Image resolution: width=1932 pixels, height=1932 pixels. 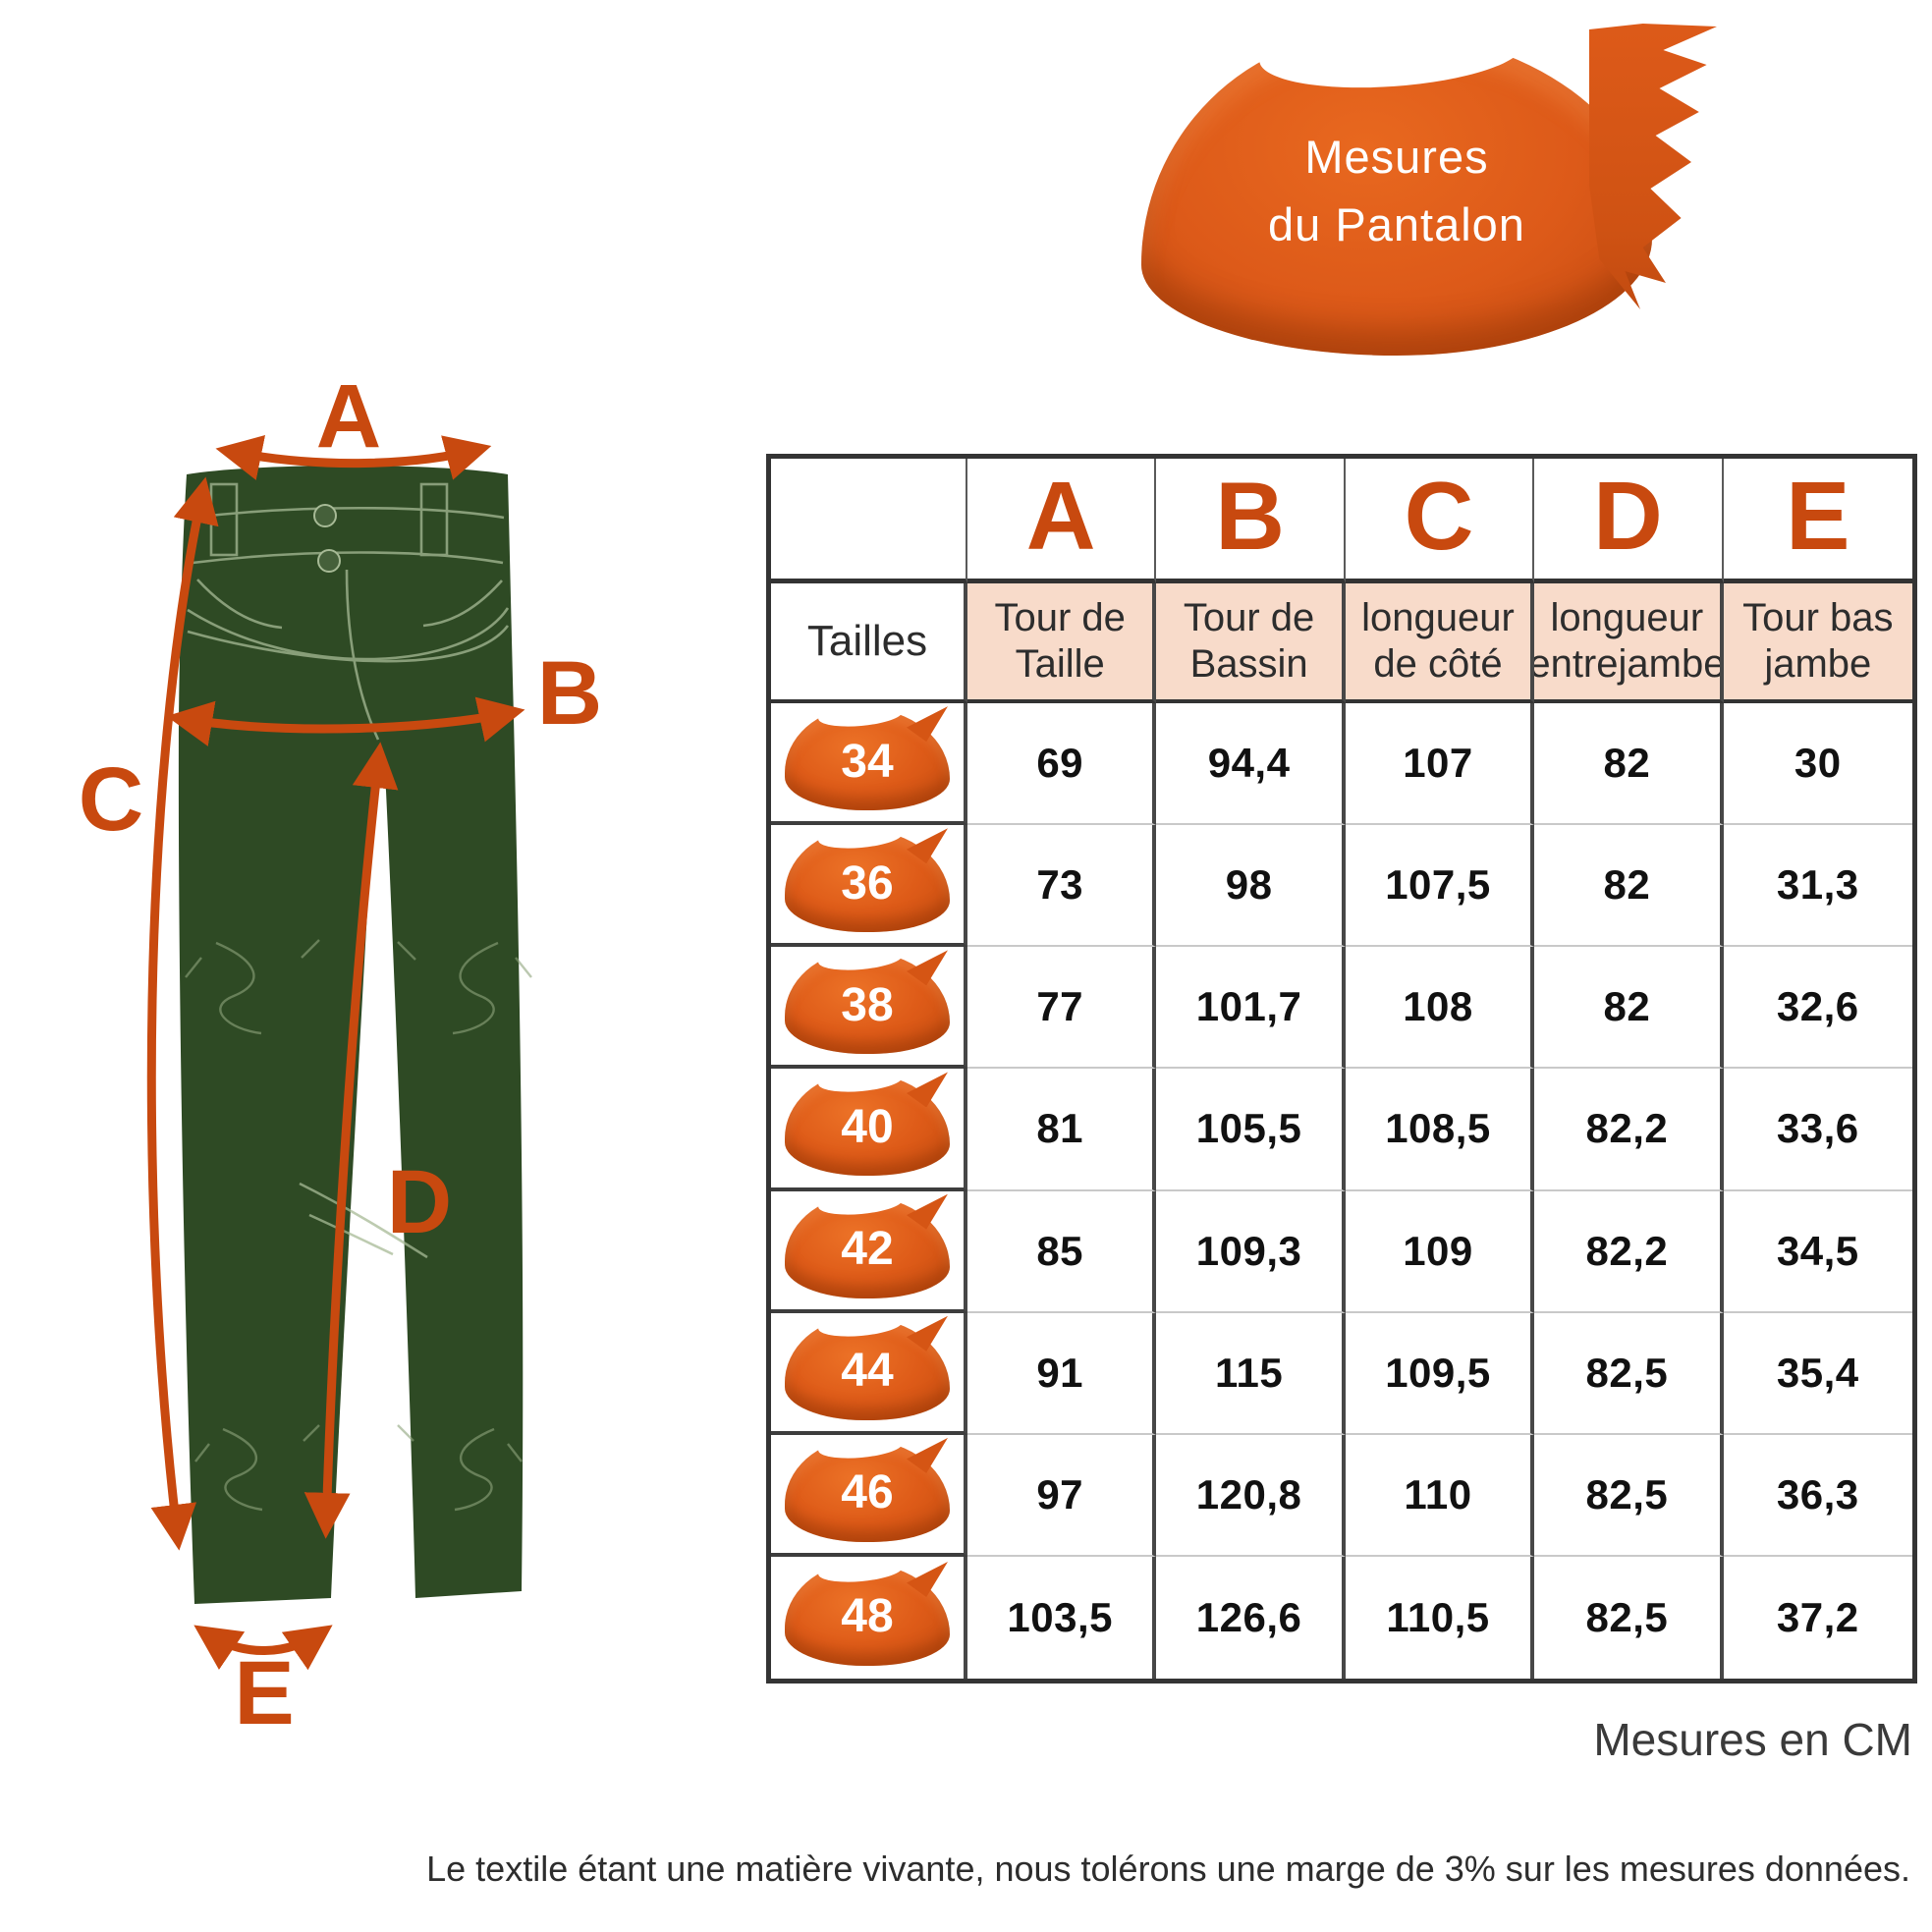 What do you see at coordinates (867, 1004) in the screenshot?
I see `size-label: 38` at bounding box center [867, 1004].